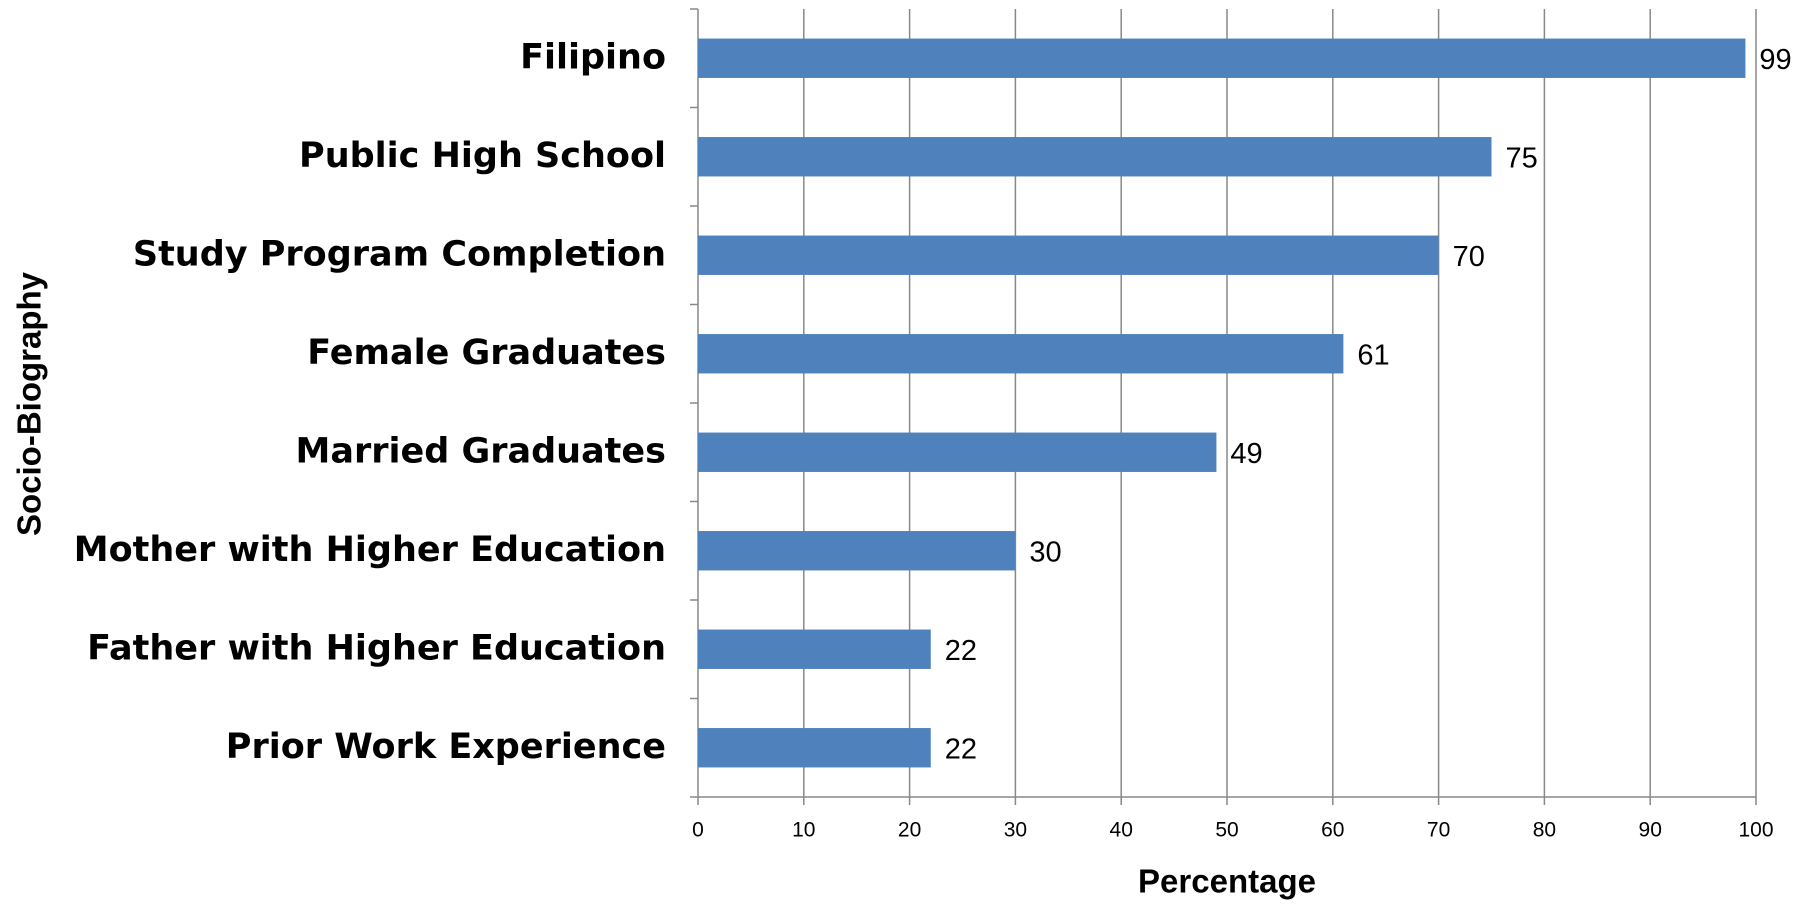 Image resolution: width=1810 pixels, height=905 pixels. Describe the element at coordinates (1226, 830) in the screenshot. I see `x-tick-label: 50` at that location.